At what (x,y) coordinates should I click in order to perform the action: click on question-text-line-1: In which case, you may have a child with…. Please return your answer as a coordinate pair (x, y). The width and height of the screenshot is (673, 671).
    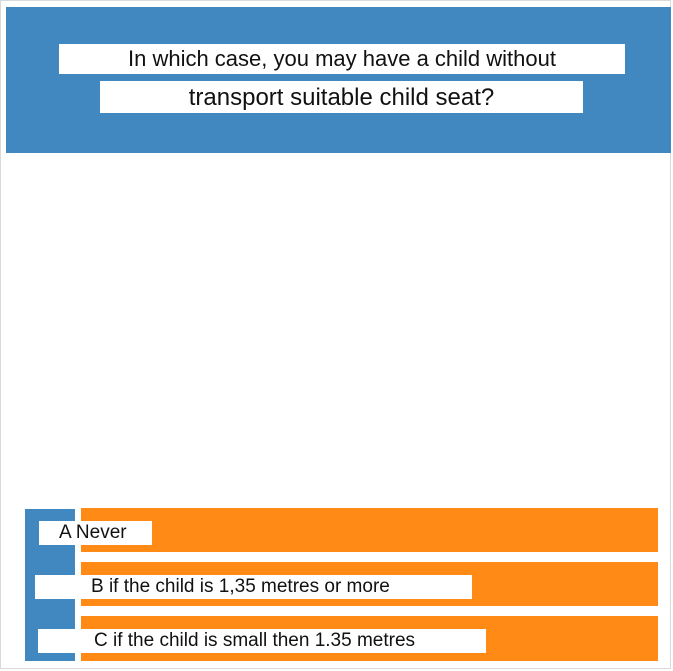
    Looking at the image, I should click on (342, 59).